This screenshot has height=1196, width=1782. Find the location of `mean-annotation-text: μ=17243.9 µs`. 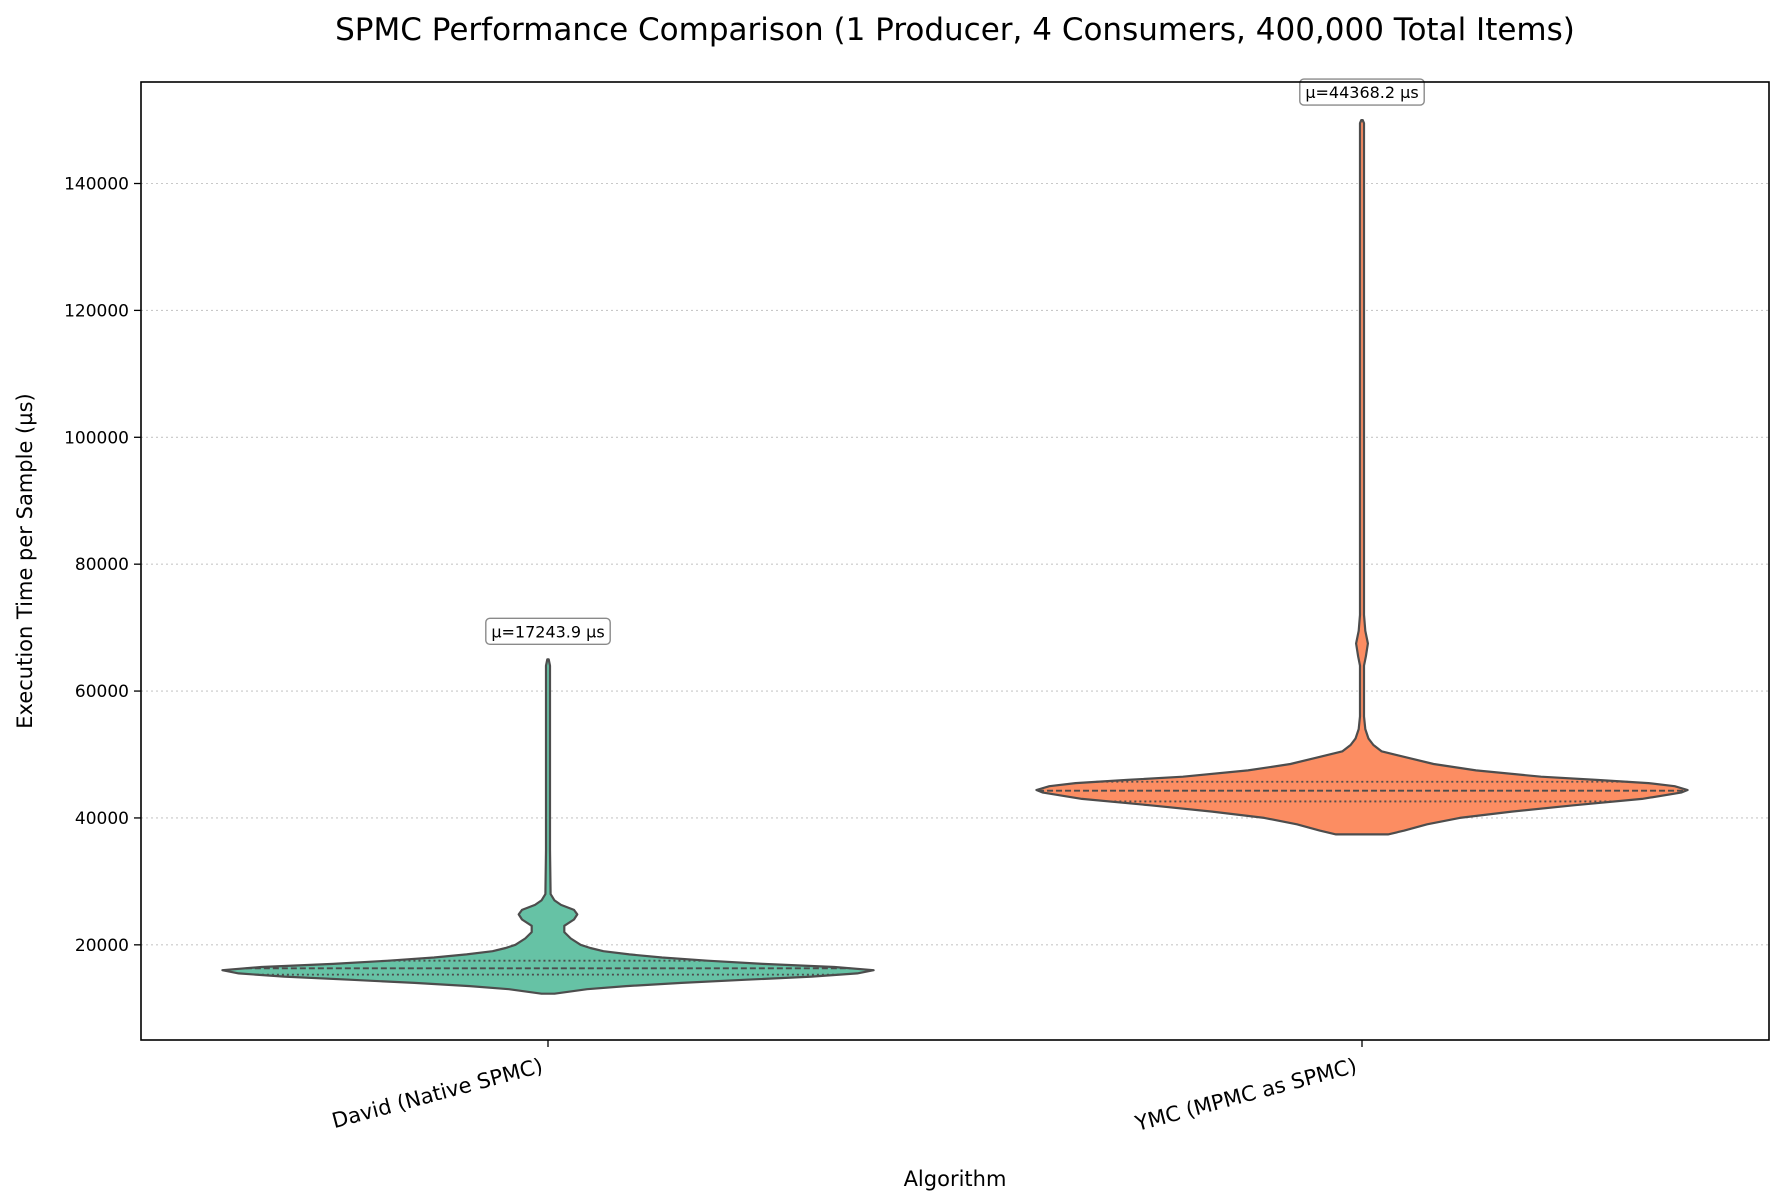

mean-annotation-text: μ=17243.9 µs is located at coordinates (547, 631).